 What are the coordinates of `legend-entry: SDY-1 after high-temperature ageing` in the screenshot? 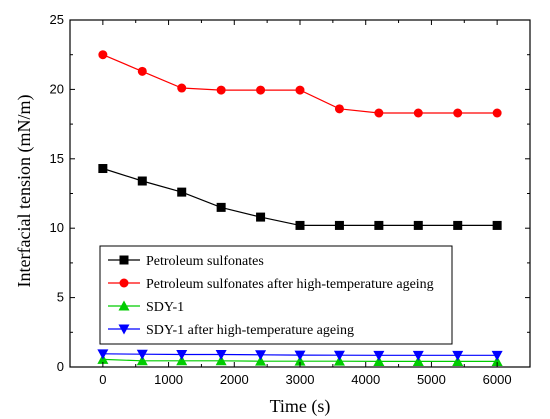 It's located at (231, 330).